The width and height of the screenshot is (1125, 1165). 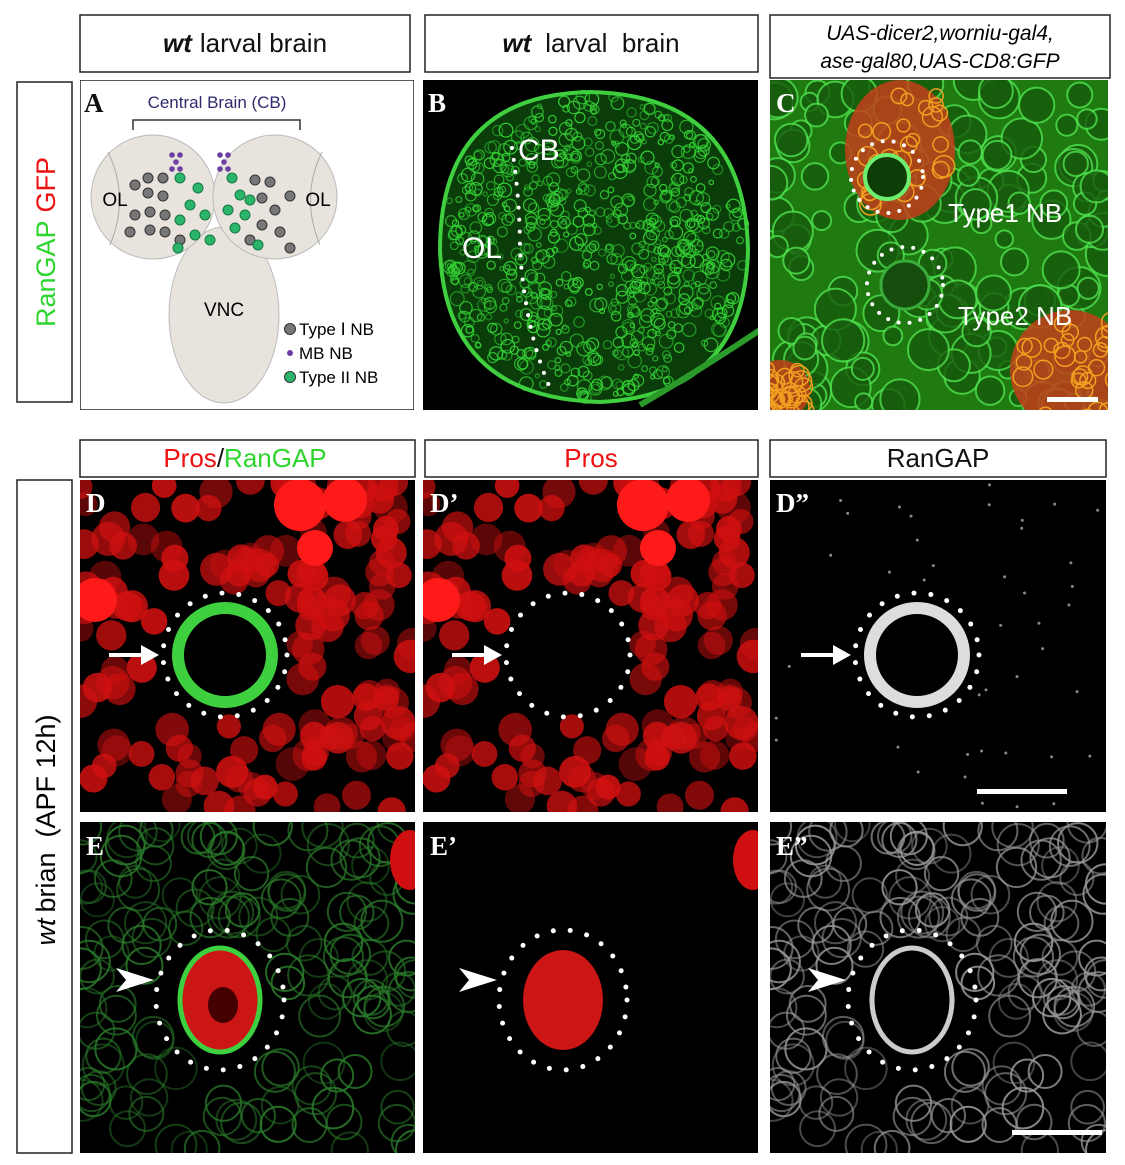 I want to click on genotype: wt, so click(x=46, y=931).